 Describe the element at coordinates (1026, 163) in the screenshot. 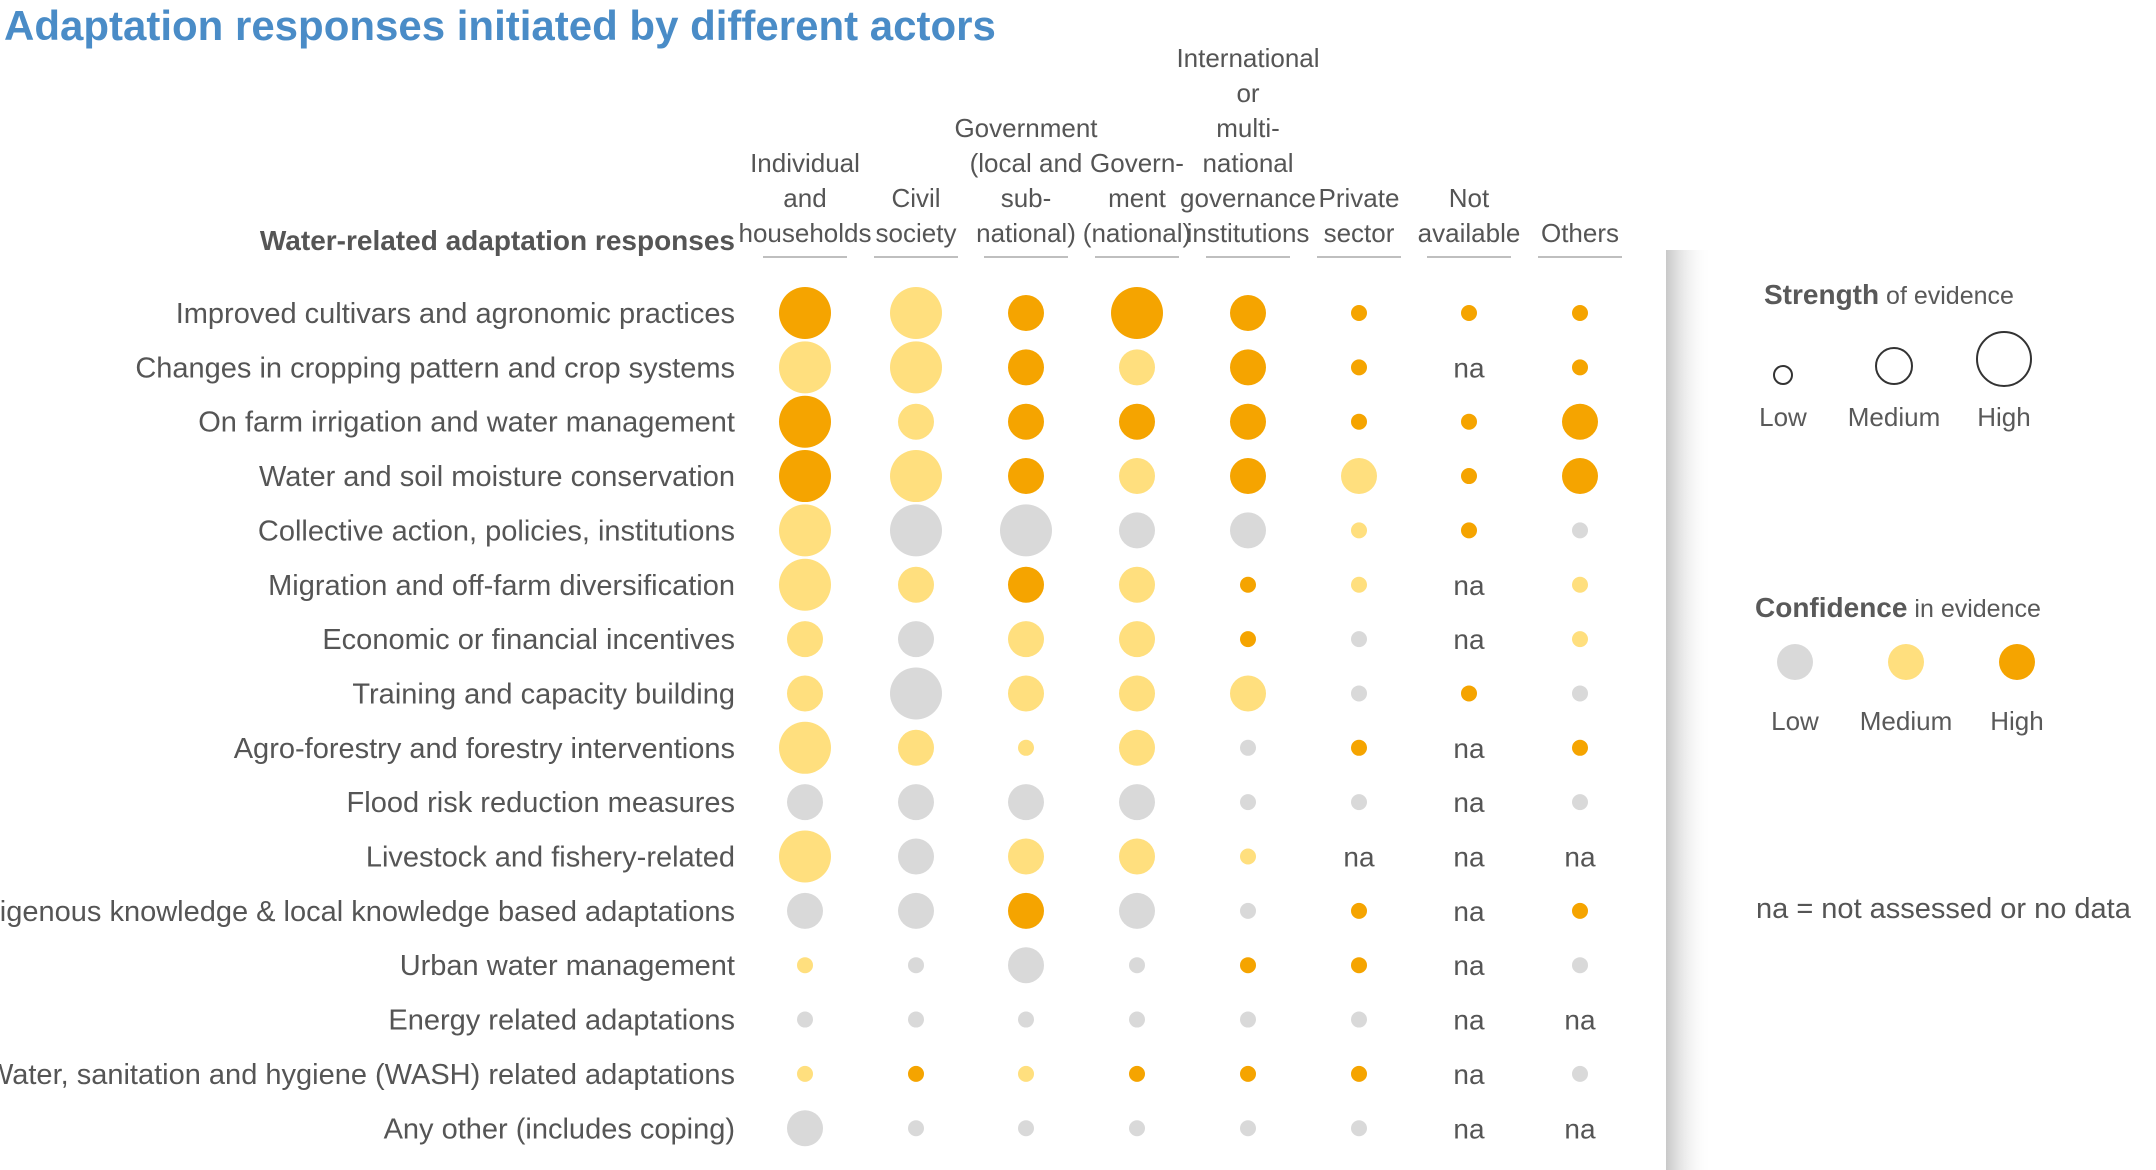

I see `column-header-line: (local and` at that location.